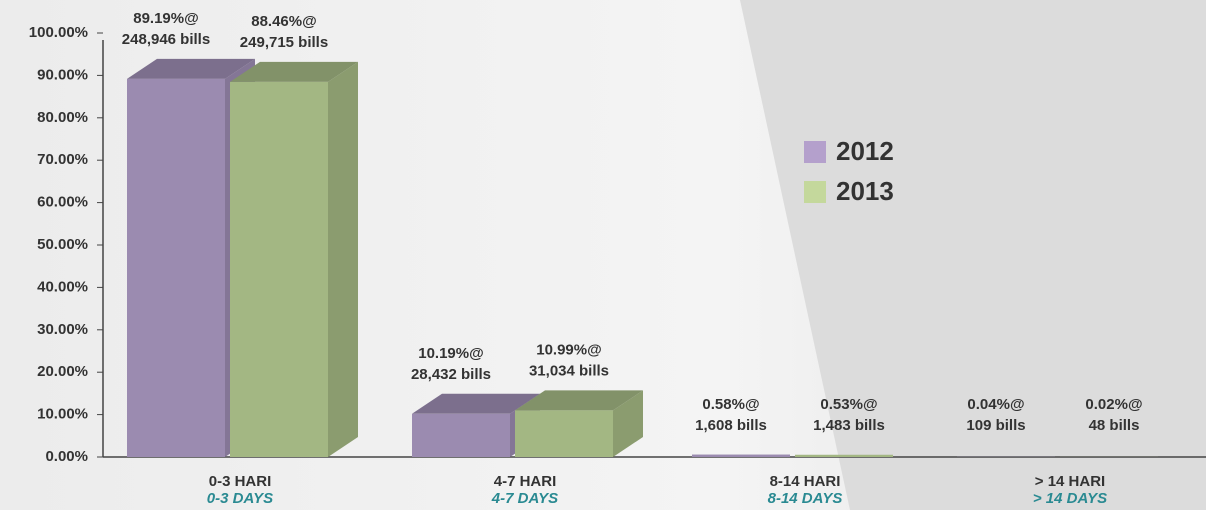 The image size is (1206, 510). I want to click on x-tick-translation: 4-7 DAYS, so click(524, 498).